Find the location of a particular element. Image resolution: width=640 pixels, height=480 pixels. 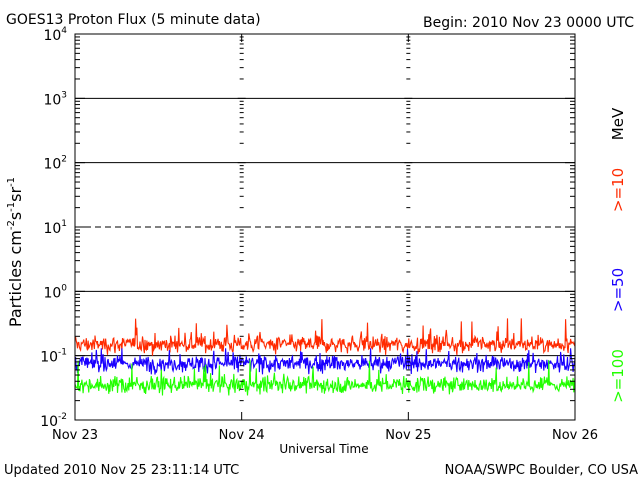

chart-title: GOES13 Proton Flux (5 minute data) is located at coordinates (133, 20).